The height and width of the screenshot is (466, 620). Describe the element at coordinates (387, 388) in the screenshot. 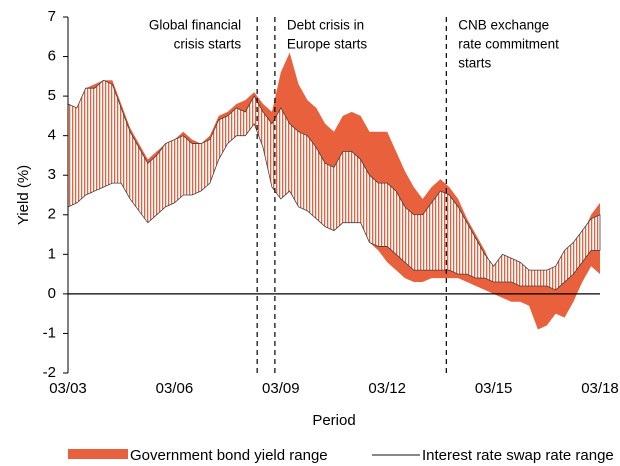

I see `x-tick-label: 03/12` at that location.